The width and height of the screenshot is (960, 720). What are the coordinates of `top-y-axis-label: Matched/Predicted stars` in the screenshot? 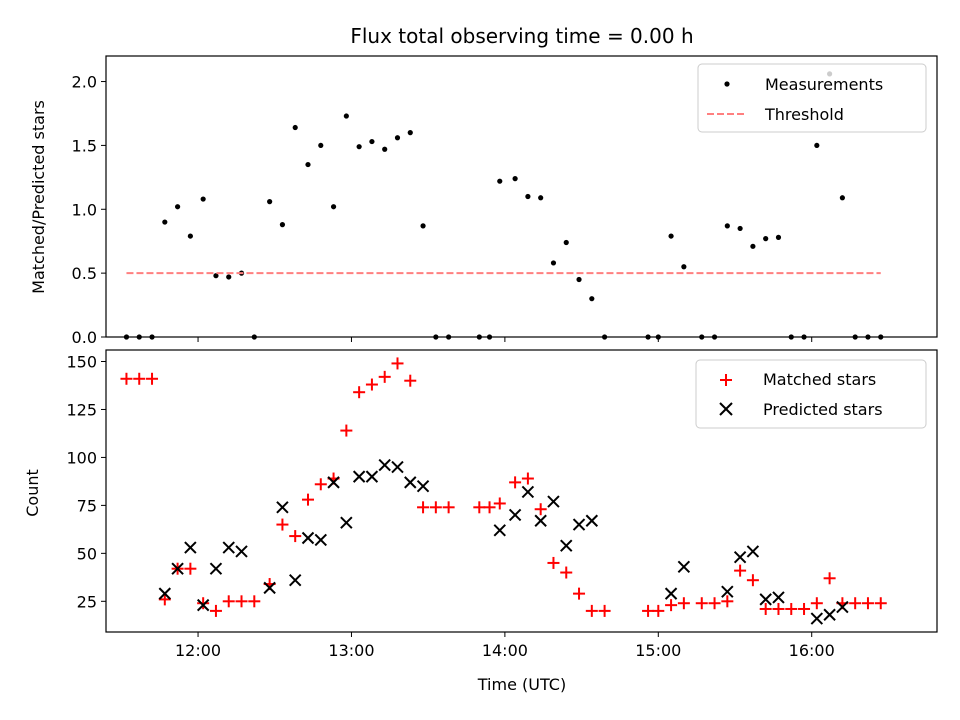 It's located at (38, 197).